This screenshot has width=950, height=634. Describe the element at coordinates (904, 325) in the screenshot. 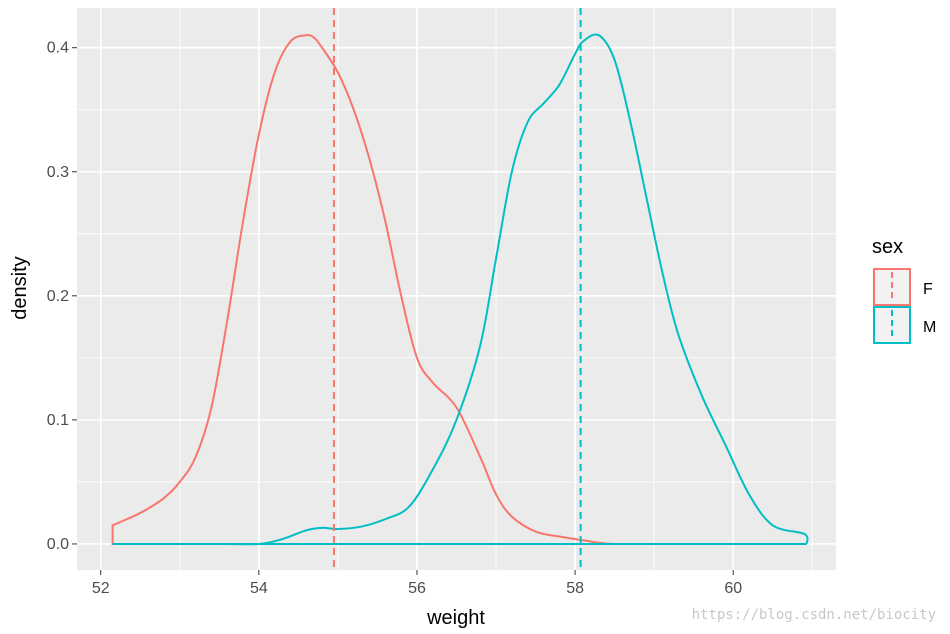

I see `legend-key-M: M` at that location.